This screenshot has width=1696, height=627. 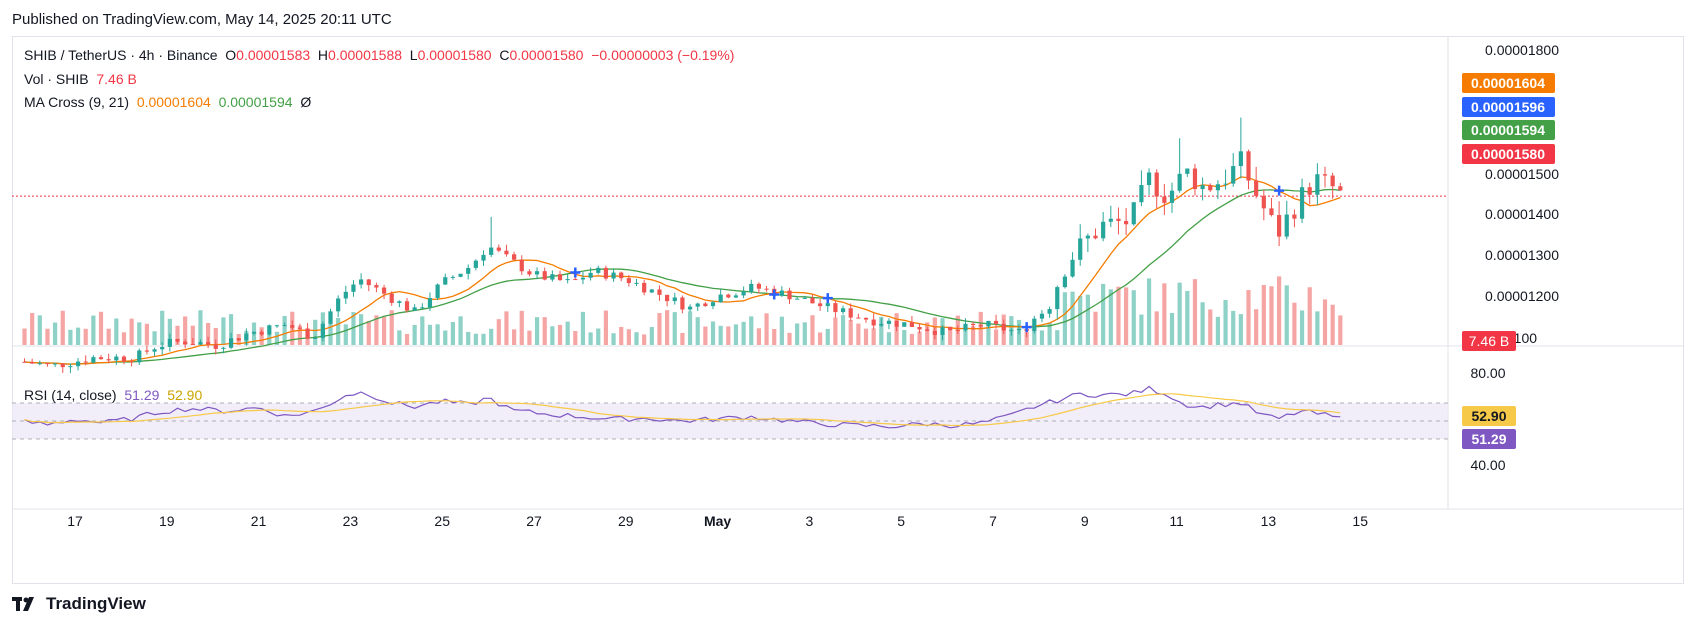 I want to click on price-tick-label: 0.00001400, so click(x=1522, y=214).